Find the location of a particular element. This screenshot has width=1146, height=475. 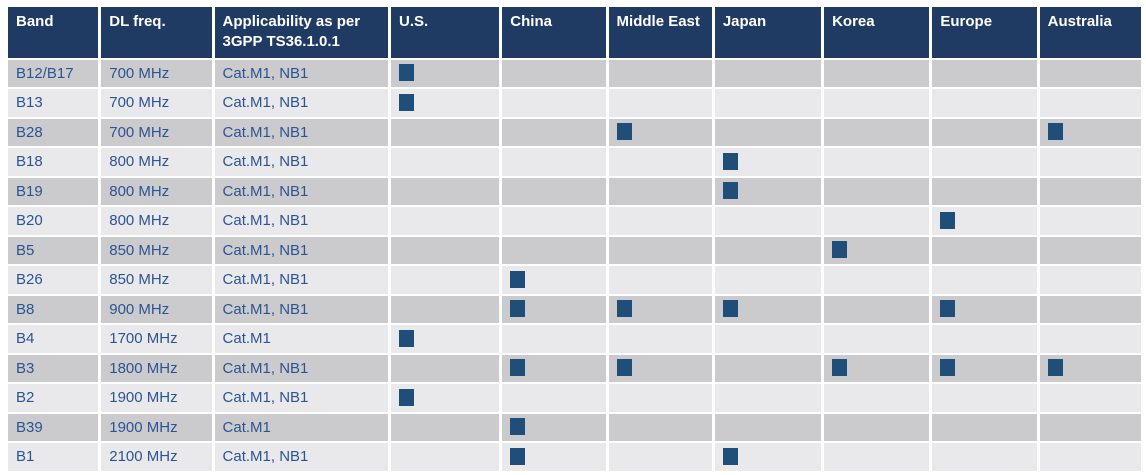

dl-freq-cell: 1800 MHz is located at coordinates (156, 368).